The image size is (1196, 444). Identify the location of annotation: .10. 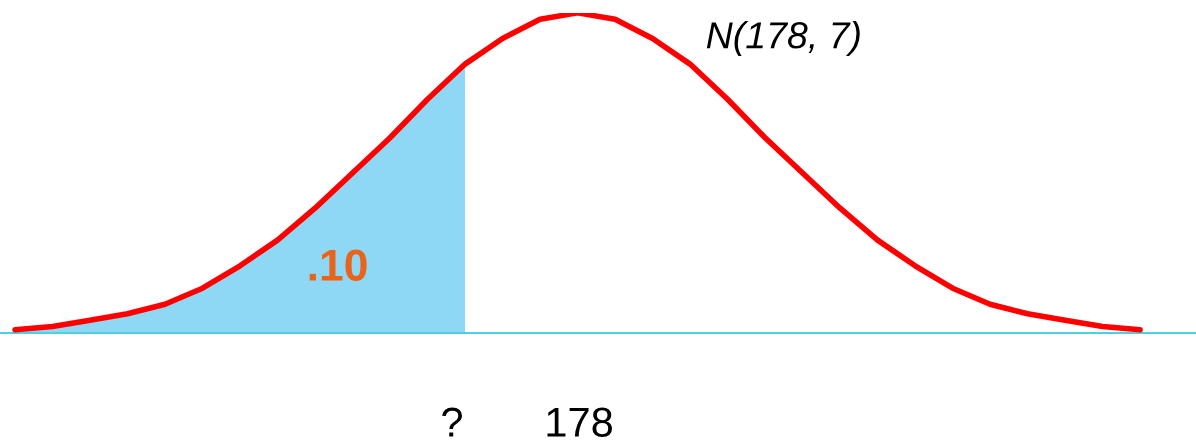
(338, 265).